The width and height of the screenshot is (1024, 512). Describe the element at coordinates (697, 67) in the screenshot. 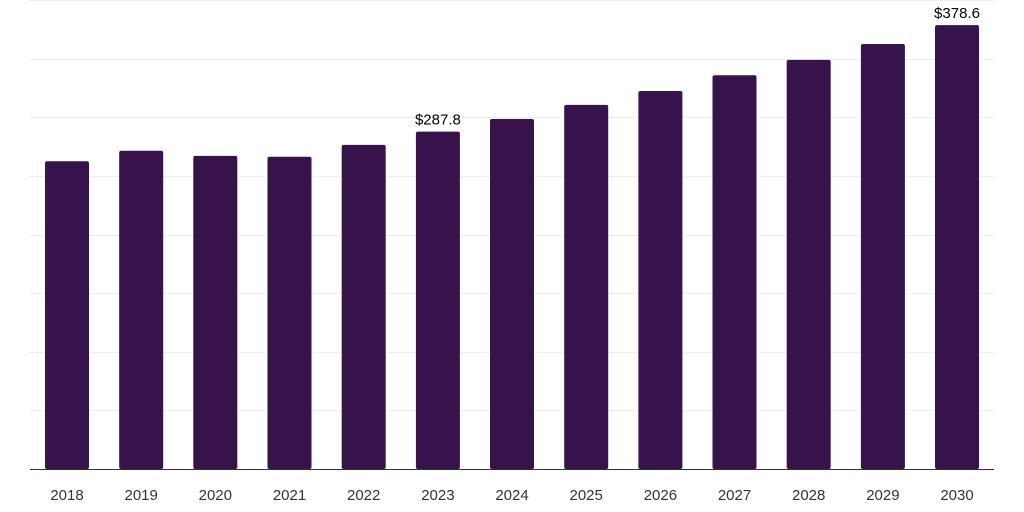

I see `data-labels: $287.8 $378.6` at that location.